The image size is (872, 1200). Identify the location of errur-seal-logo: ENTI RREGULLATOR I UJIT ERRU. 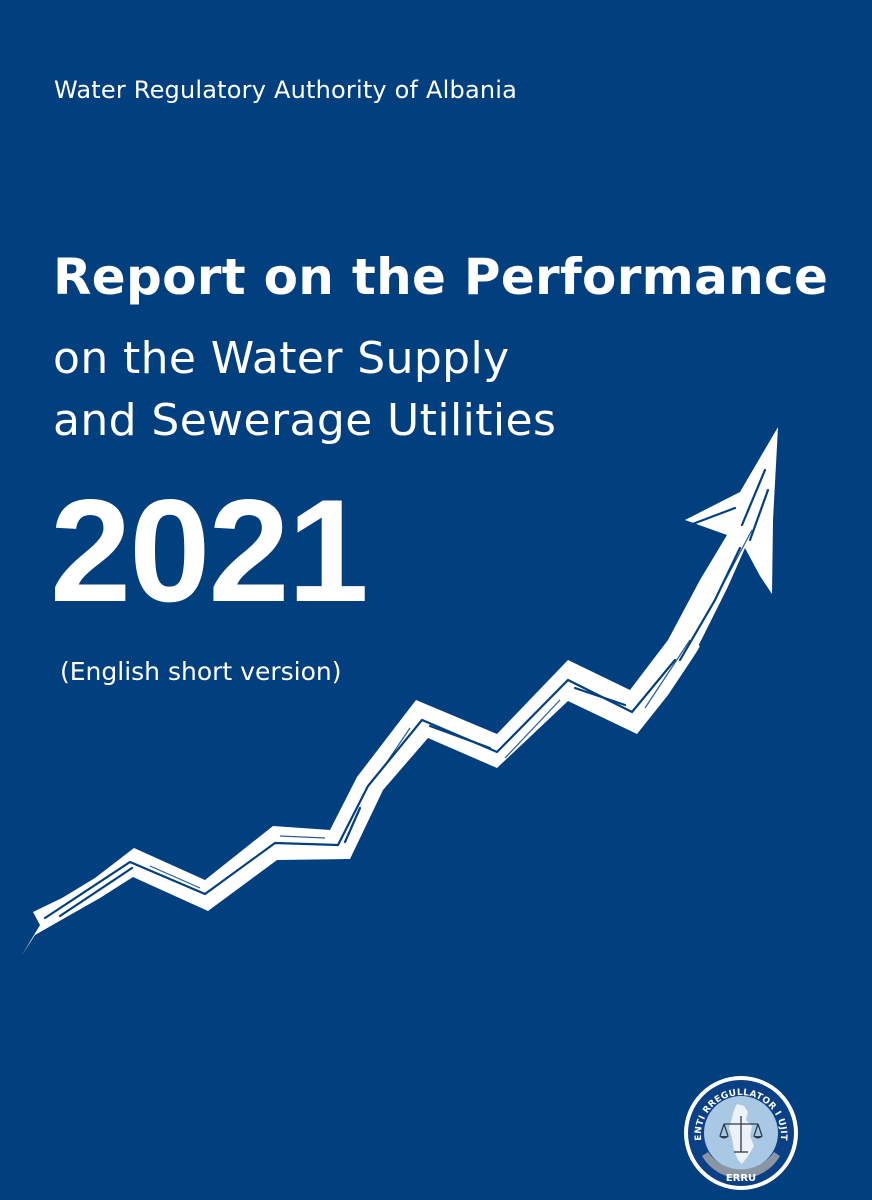
(741, 1133).